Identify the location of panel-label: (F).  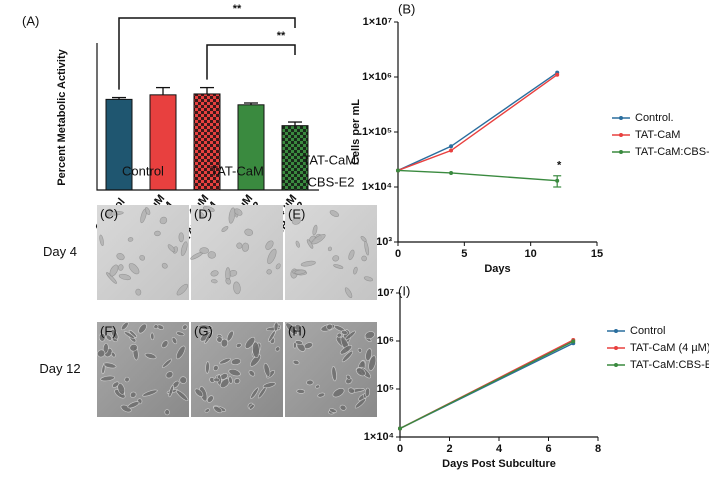
(108, 330).